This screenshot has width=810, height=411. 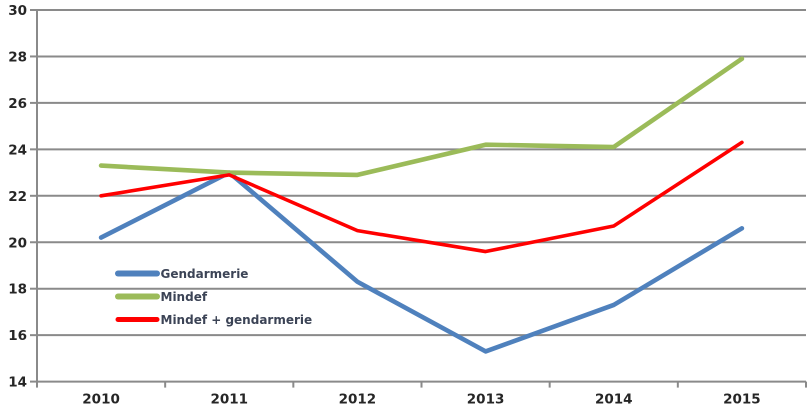 What do you see at coordinates (237, 320) in the screenshot?
I see `legend-label-mindef-gendarmerie: Mindef + gendarmerie` at bounding box center [237, 320].